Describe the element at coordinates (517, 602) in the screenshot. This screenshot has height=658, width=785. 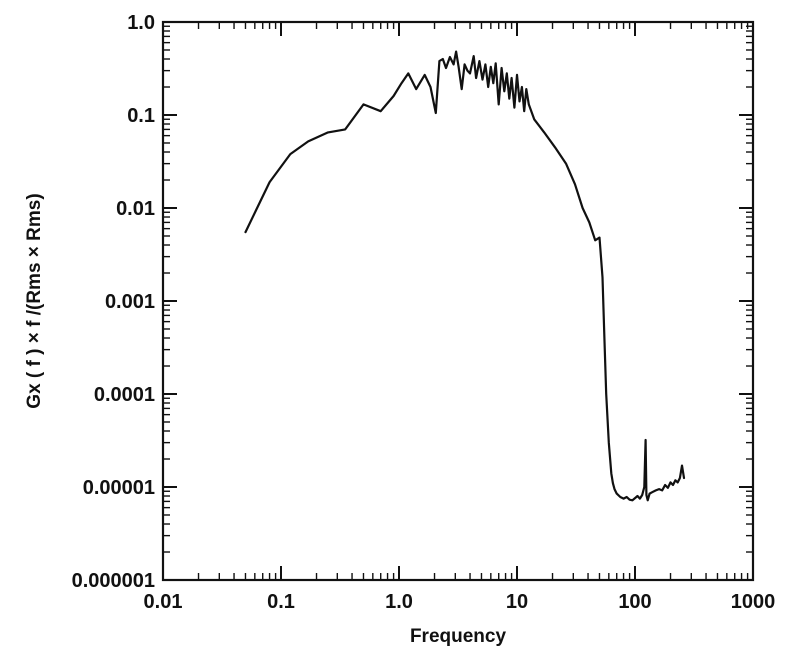
I see `x-tick-label: 10` at that location.